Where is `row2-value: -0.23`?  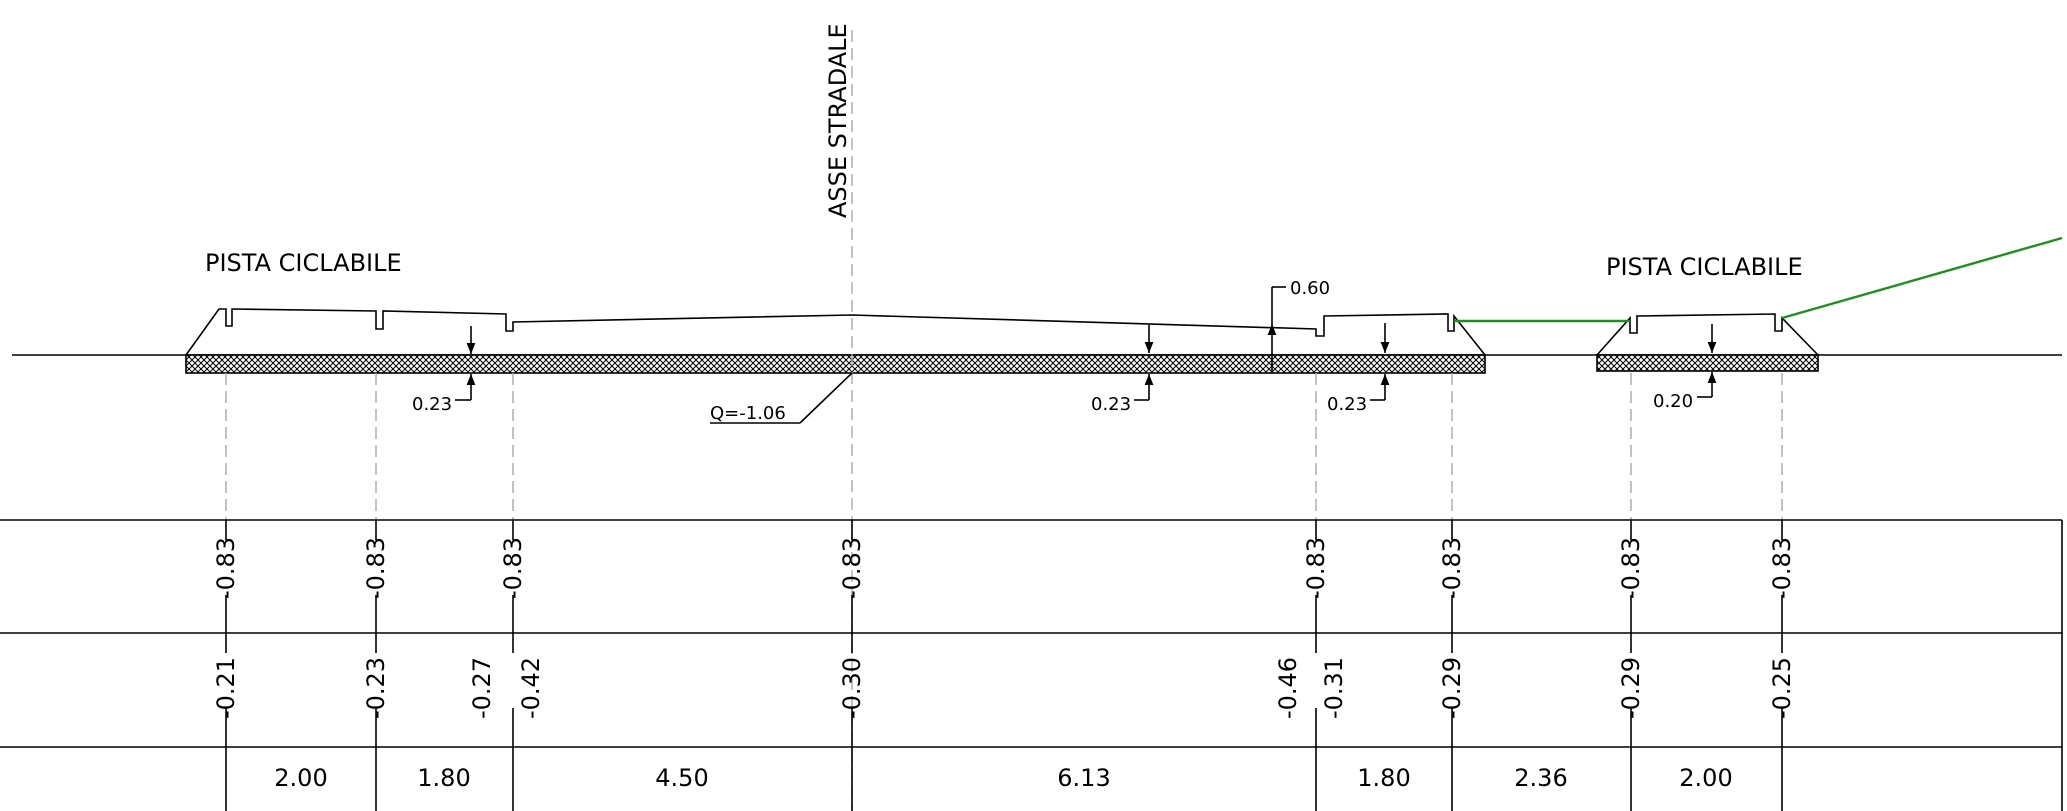 row2-value: -0.23 is located at coordinates (376, 688).